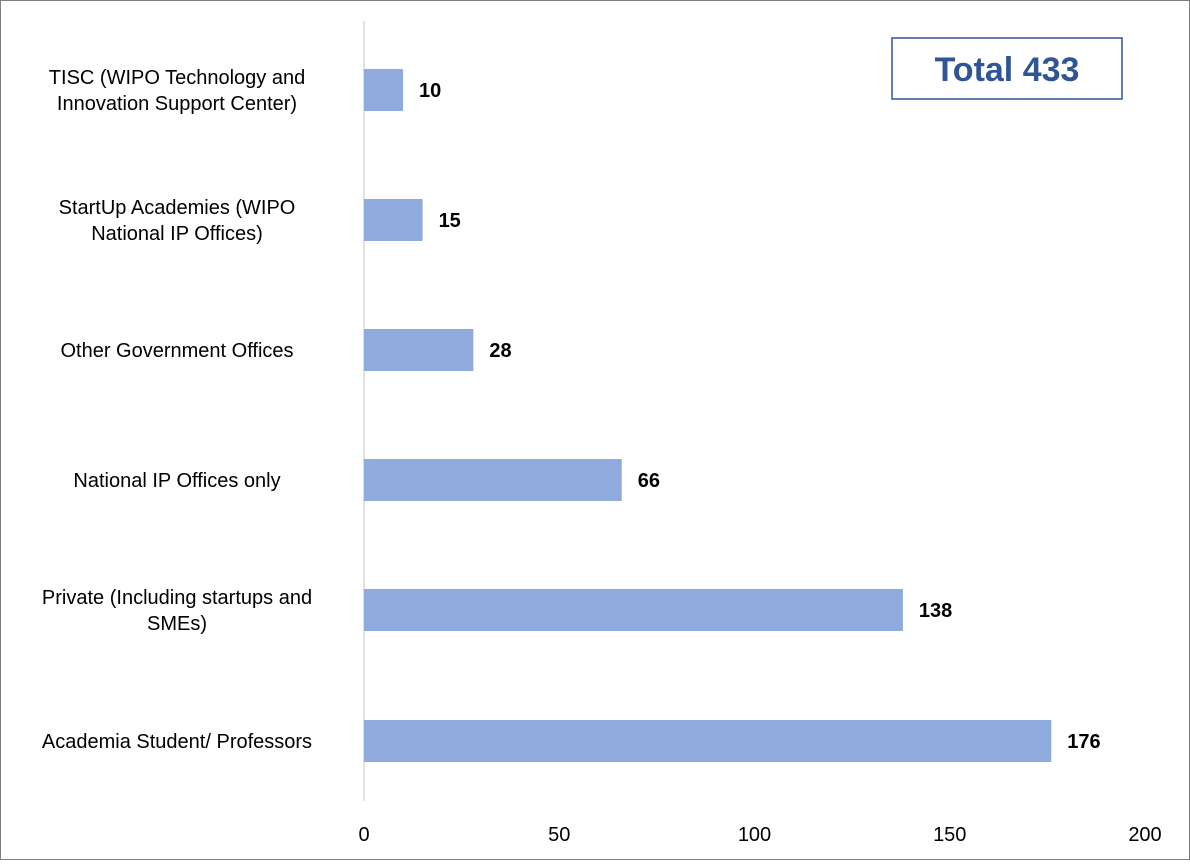  I want to click on category-label-line: National IP Offices only, so click(176, 481).